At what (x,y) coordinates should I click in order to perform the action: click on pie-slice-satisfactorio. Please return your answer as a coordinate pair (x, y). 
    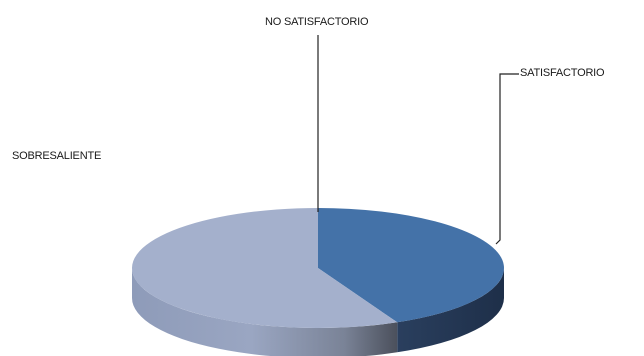
    Looking at the image, I should click on (411, 265).